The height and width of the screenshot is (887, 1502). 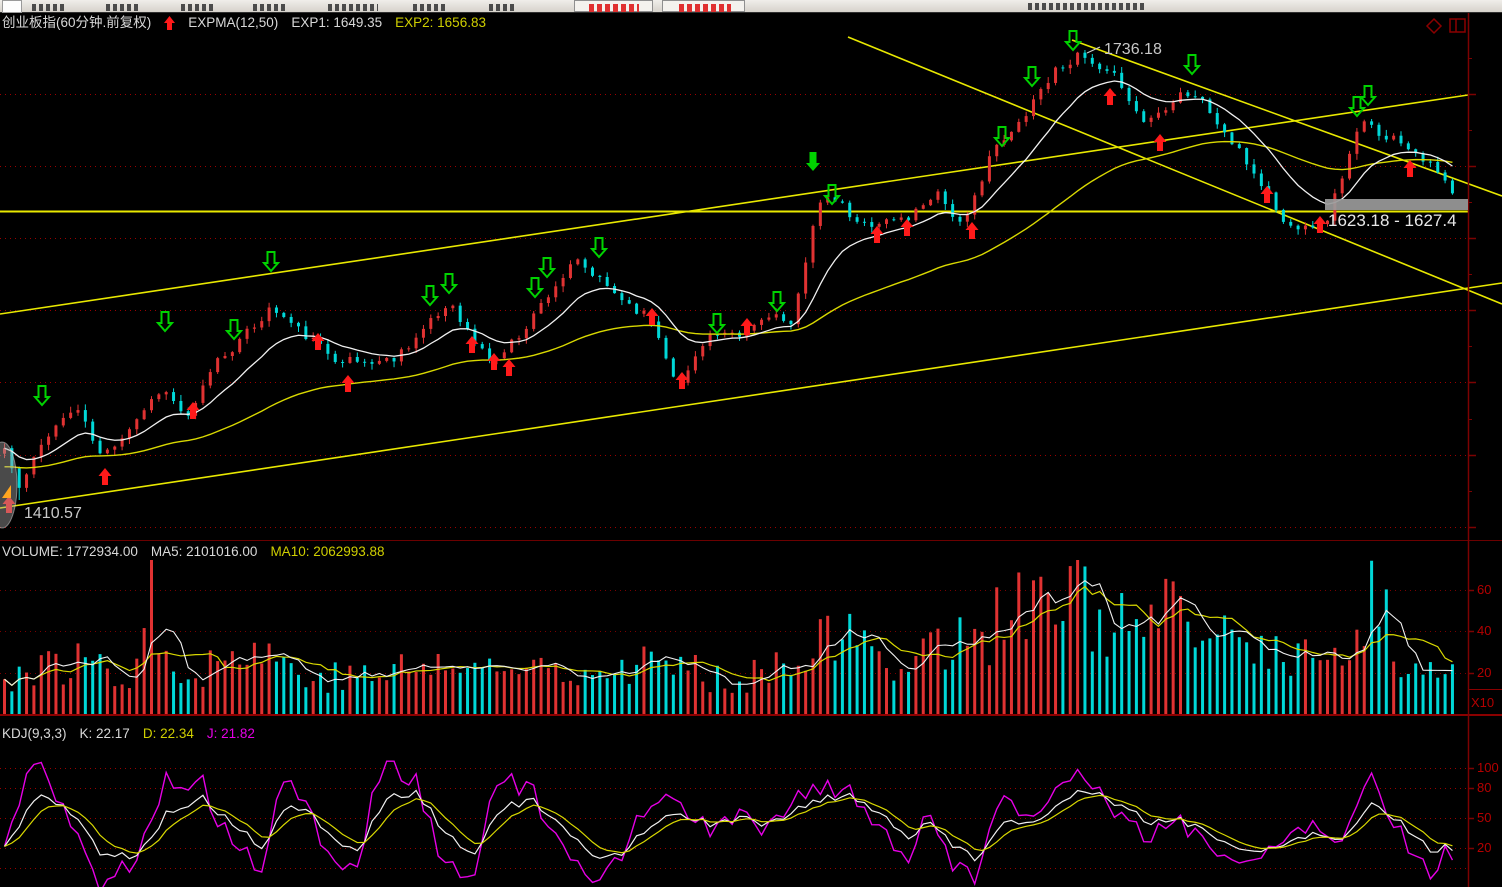 What do you see at coordinates (1133, 49) in the screenshot?
I see `high-price-label: 1736.18` at bounding box center [1133, 49].